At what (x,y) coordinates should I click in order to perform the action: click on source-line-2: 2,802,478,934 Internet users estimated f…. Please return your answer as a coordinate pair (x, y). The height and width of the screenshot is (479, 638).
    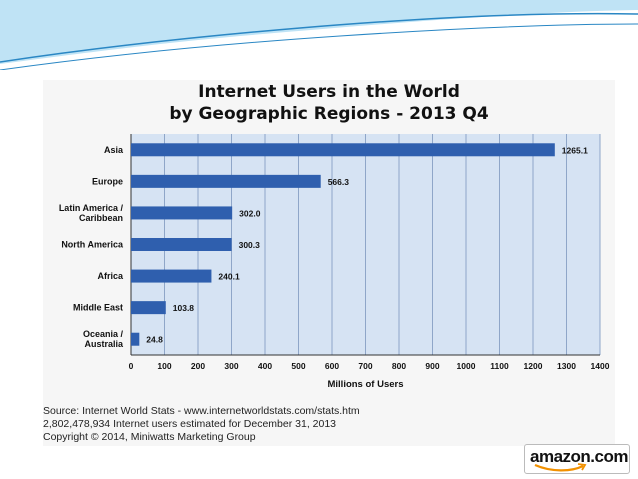
    Looking at the image, I should click on (190, 424).